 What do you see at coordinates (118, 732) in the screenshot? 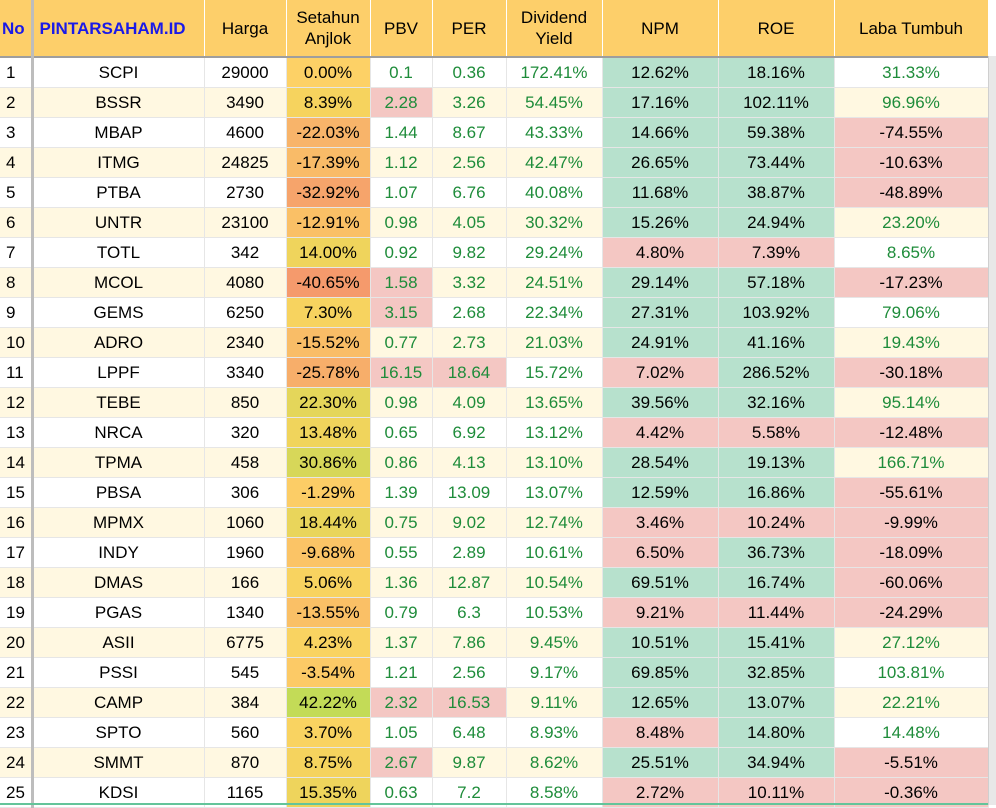
I see `cell-ticker: SPTO` at bounding box center [118, 732].